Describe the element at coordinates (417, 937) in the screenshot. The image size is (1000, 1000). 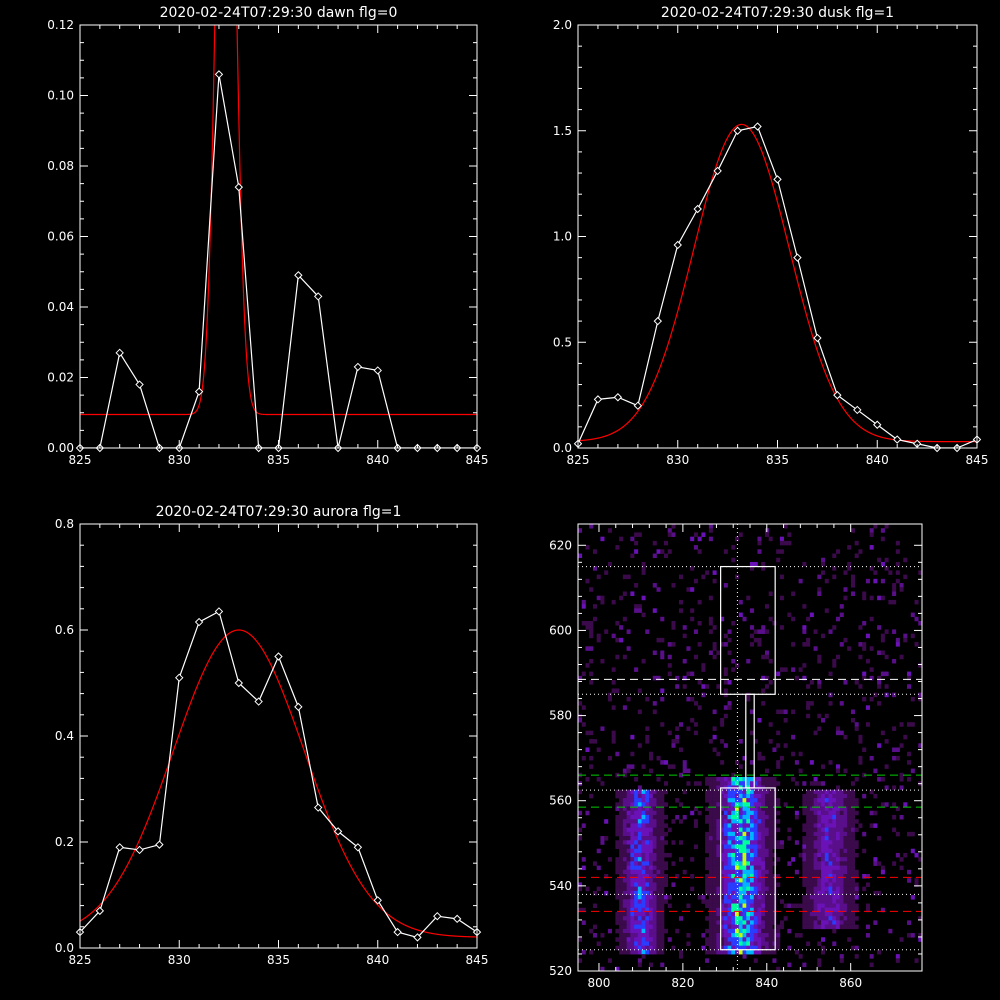
I see `data-point` at that location.